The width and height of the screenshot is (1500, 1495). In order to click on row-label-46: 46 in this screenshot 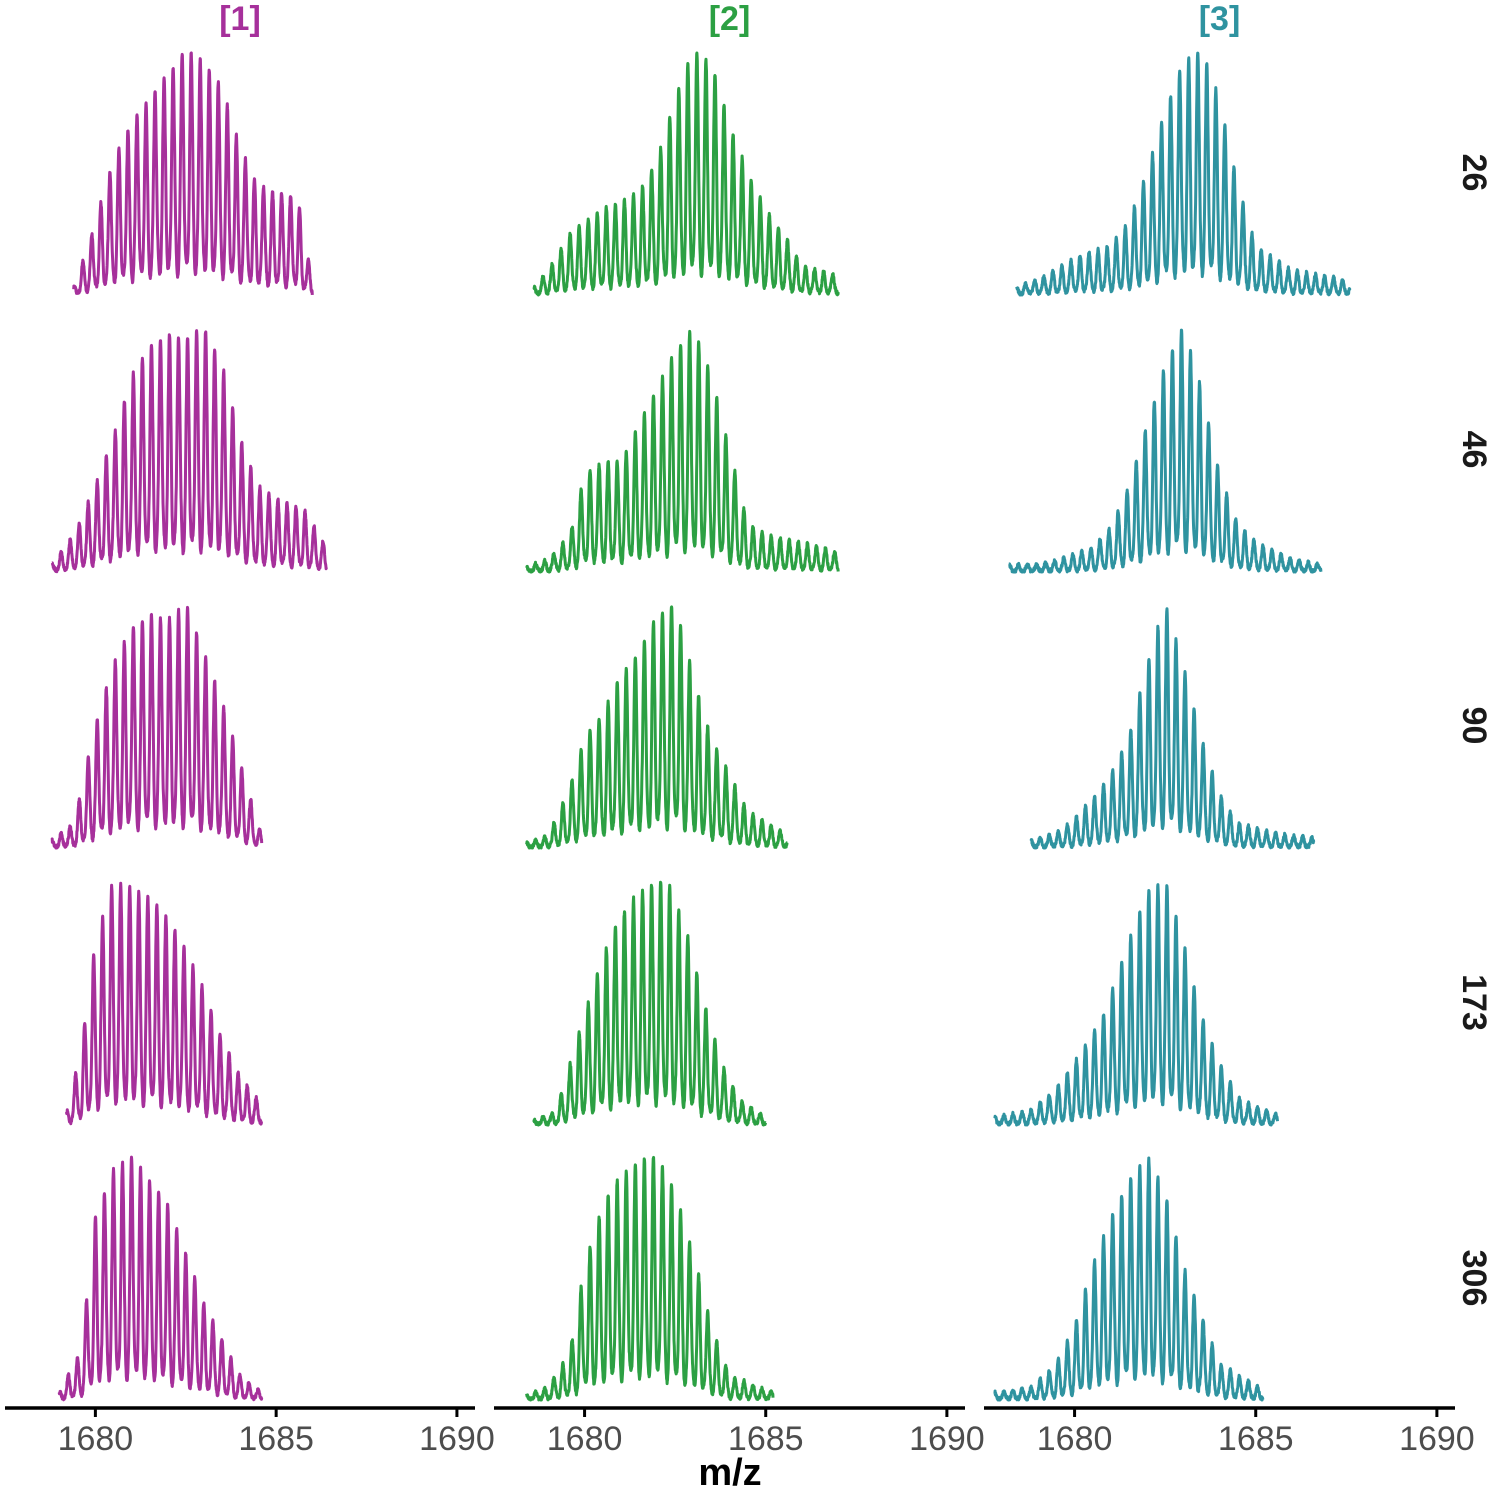, I will do `click(1474, 450)`.